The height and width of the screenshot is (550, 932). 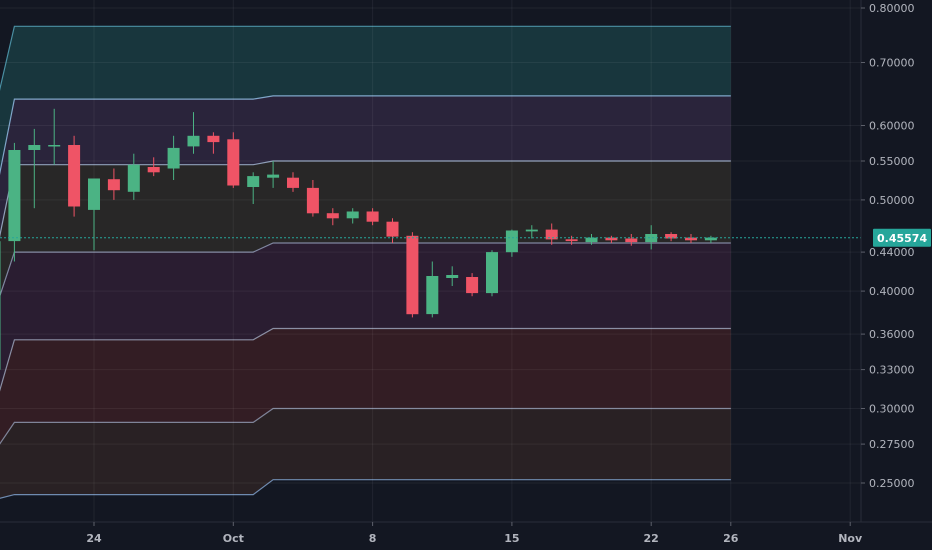 I want to click on time-tick-label: 15, so click(x=511, y=538).